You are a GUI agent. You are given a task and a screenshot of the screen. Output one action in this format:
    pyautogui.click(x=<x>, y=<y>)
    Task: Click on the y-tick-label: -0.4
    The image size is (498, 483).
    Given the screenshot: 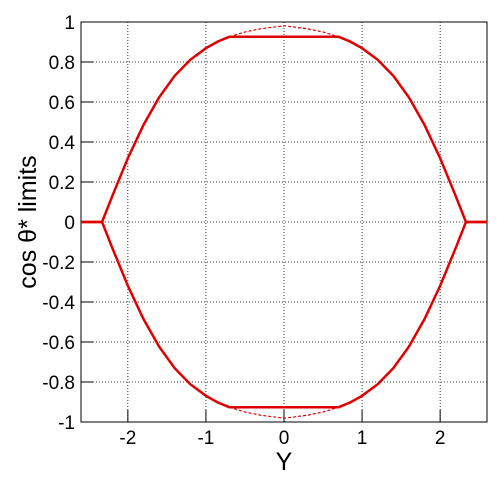 What is the action you would take?
    pyautogui.click(x=58, y=303)
    